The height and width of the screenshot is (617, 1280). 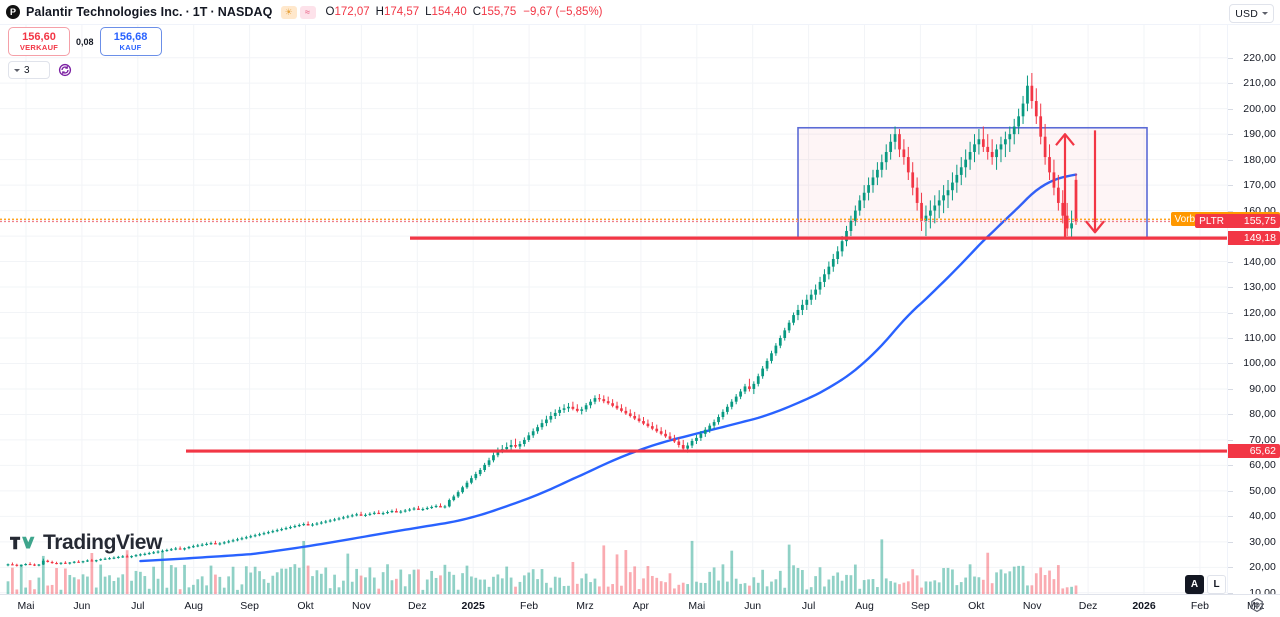 I want to click on ohlc-low-label: L, so click(x=428, y=12).